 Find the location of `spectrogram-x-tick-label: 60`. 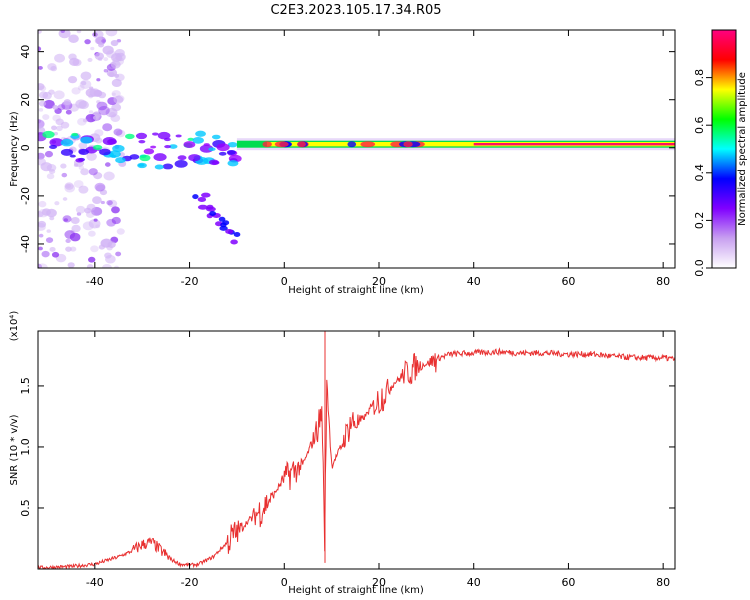

spectrogram-x-tick-label: 60 is located at coordinates (568, 281).